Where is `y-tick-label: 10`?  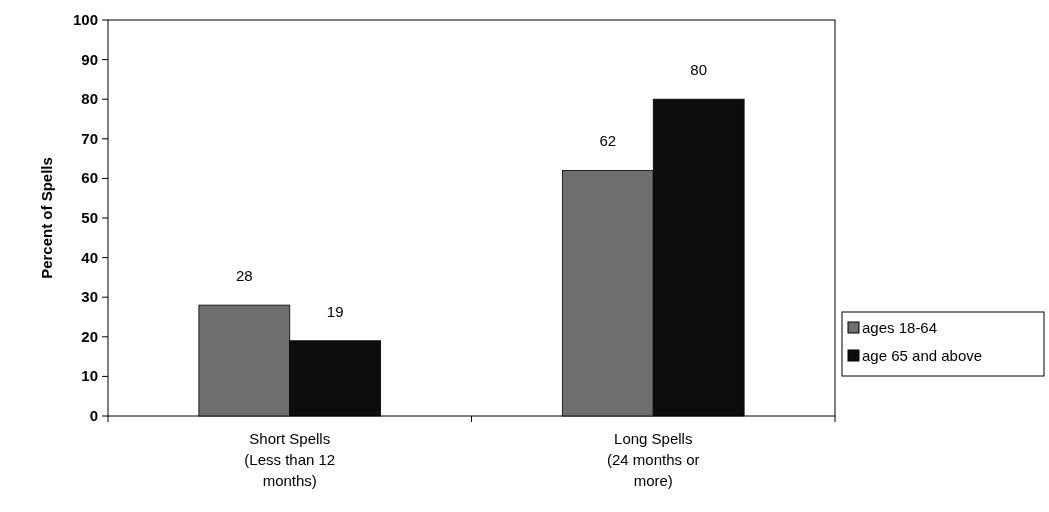 y-tick-label: 10 is located at coordinates (89, 376).